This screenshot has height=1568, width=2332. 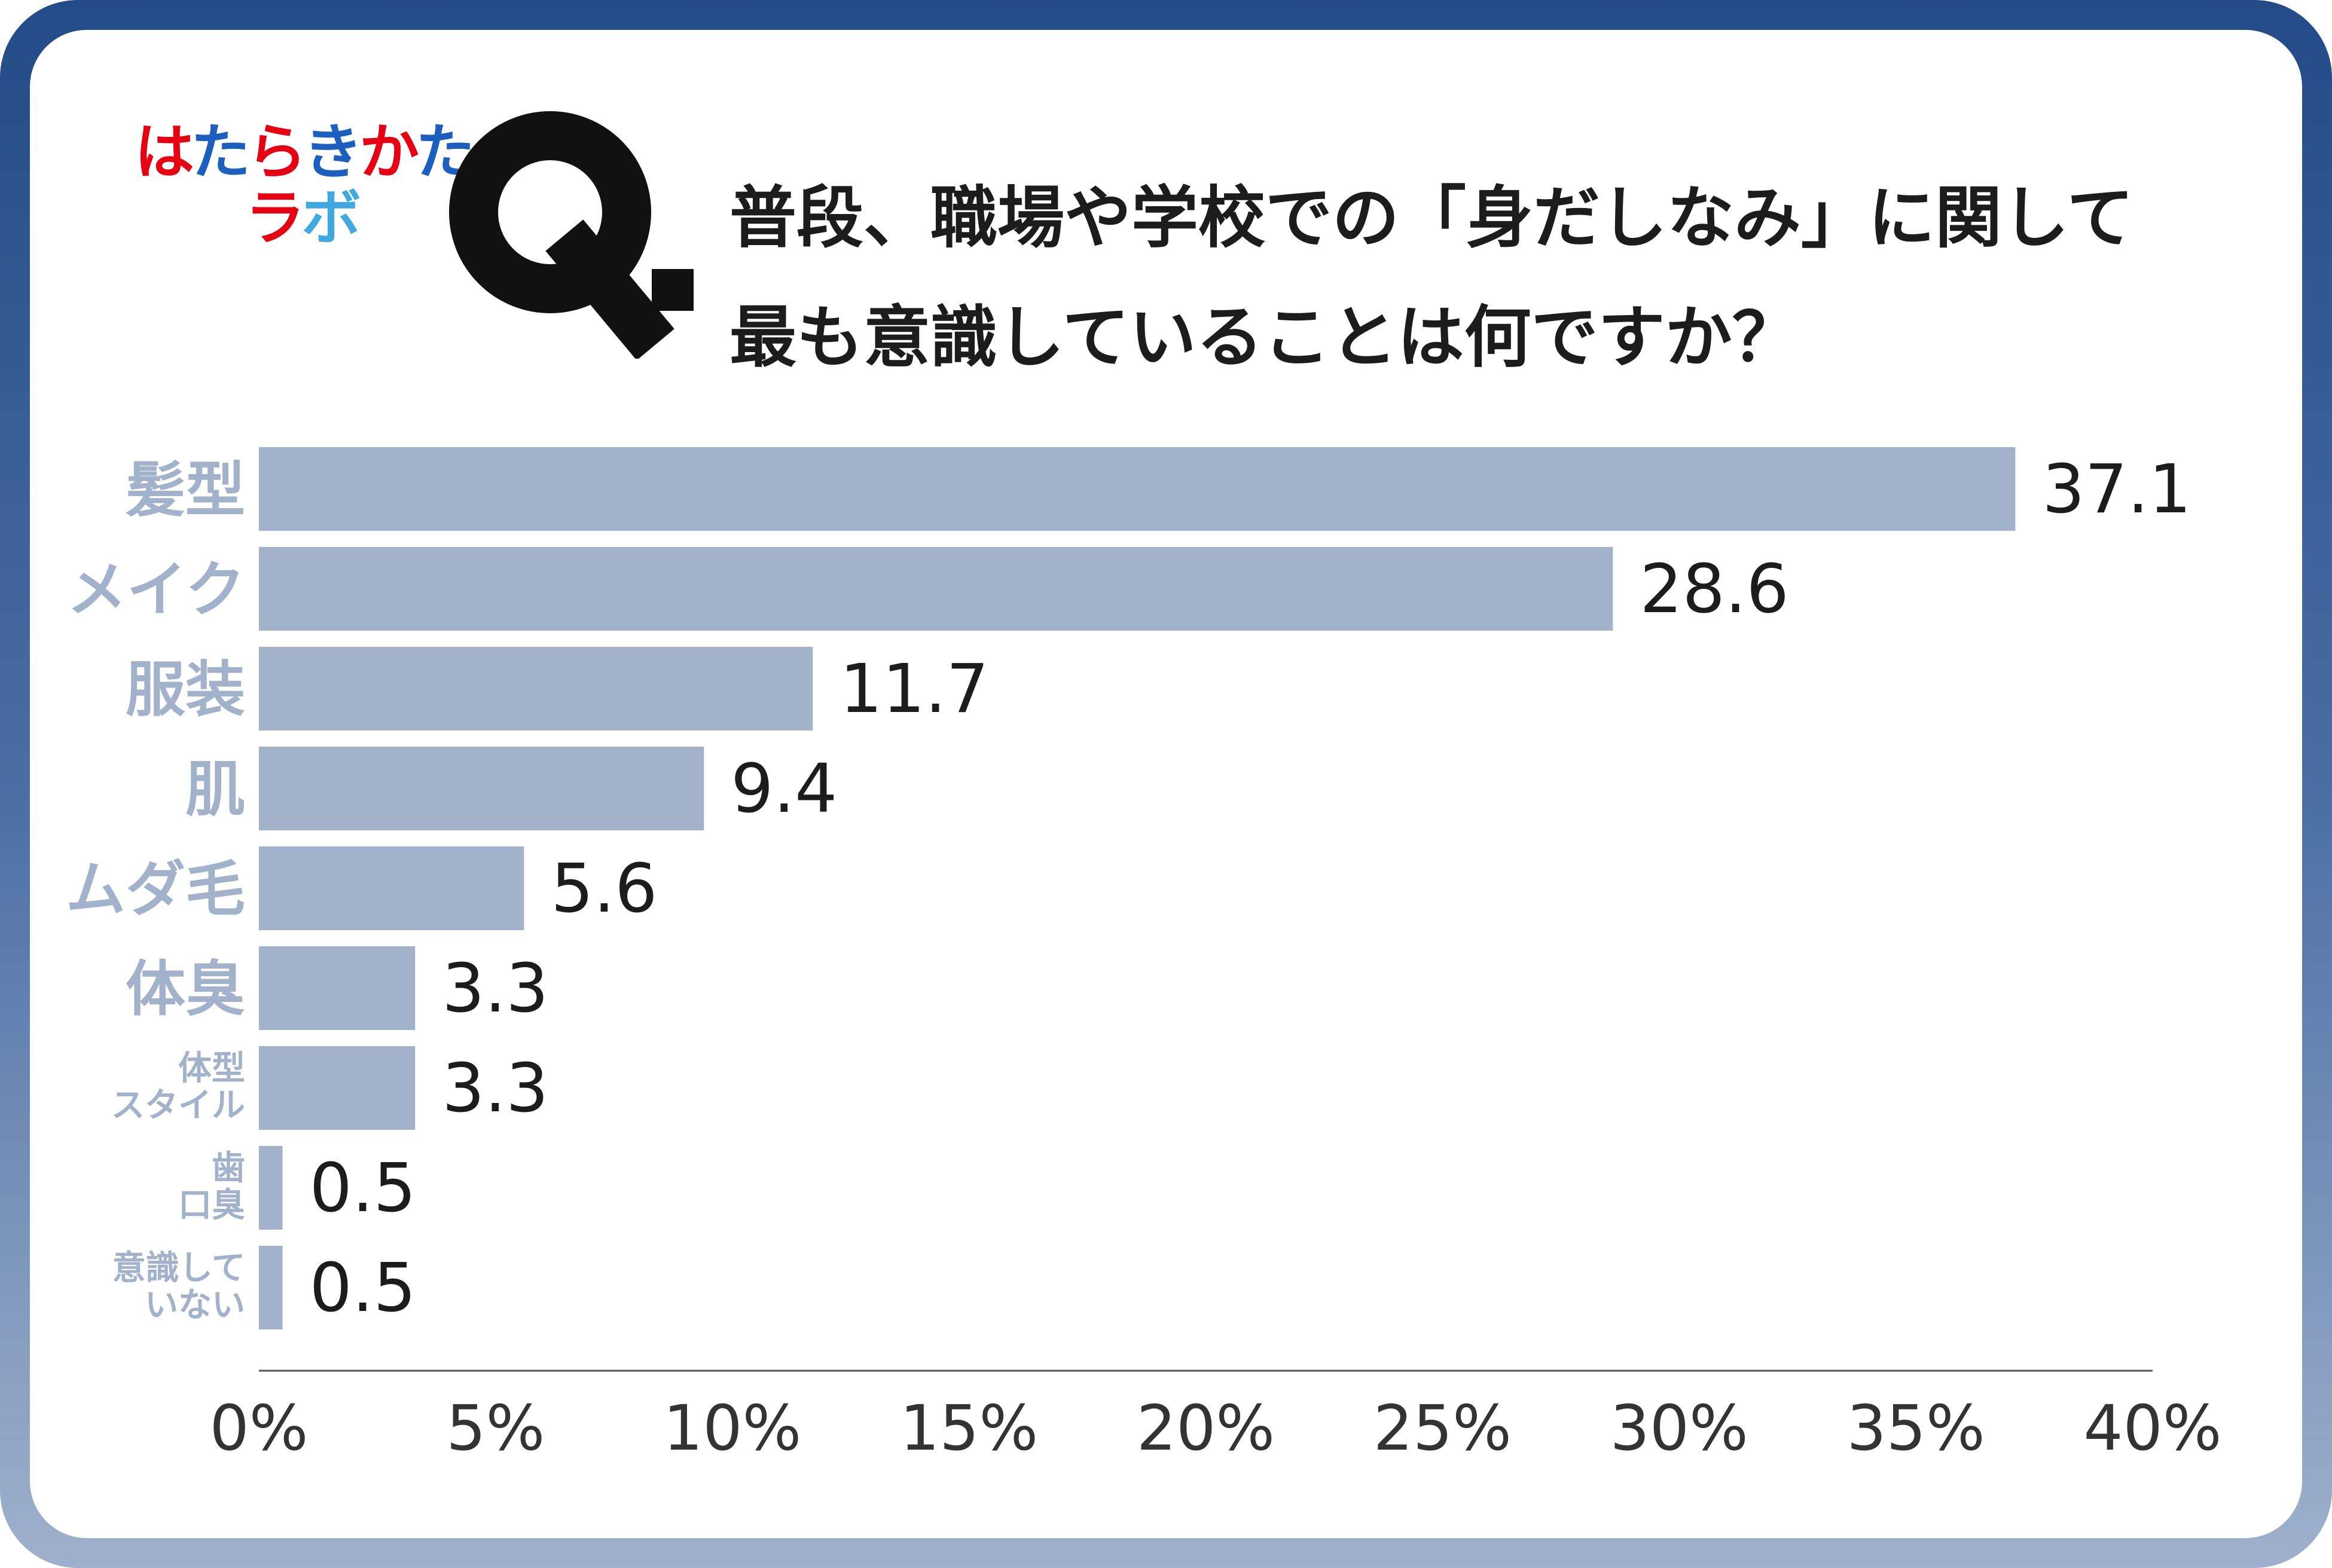 I want to click on x-tick-label: 40%, so click(x=2152, y=1428).